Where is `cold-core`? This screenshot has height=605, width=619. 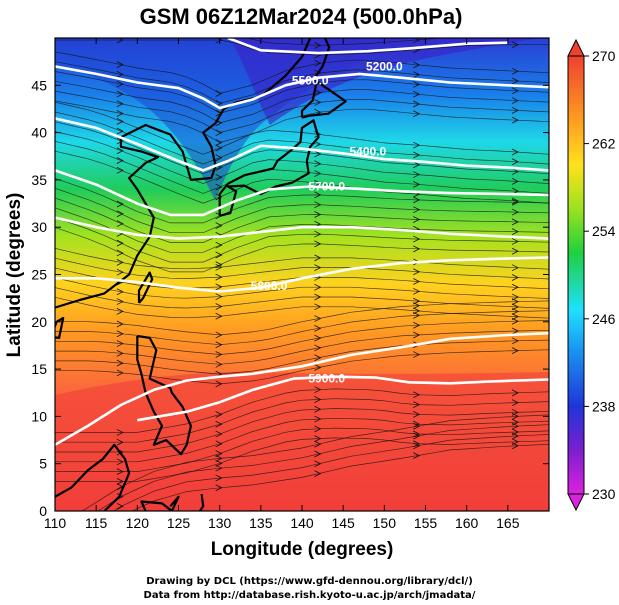
cold-core is located at coordinates (385, 81).